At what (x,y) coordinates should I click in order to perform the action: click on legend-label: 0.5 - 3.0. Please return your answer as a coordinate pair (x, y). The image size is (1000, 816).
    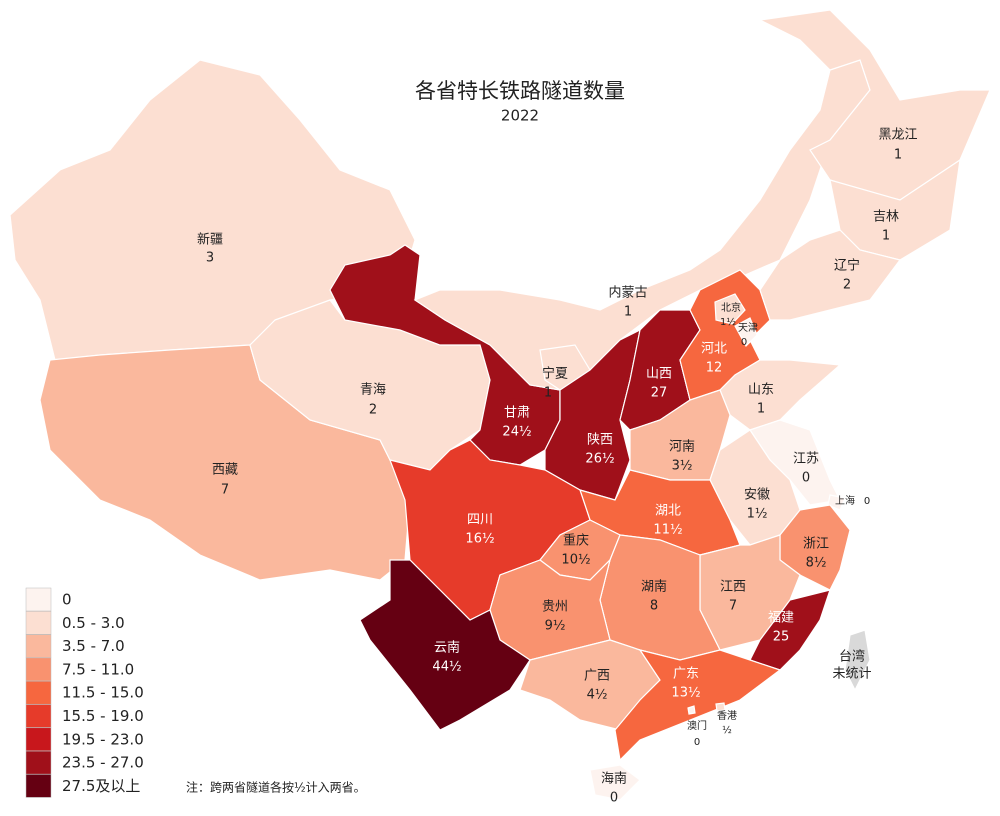
    Looking at the image, I should click on (93, 623).